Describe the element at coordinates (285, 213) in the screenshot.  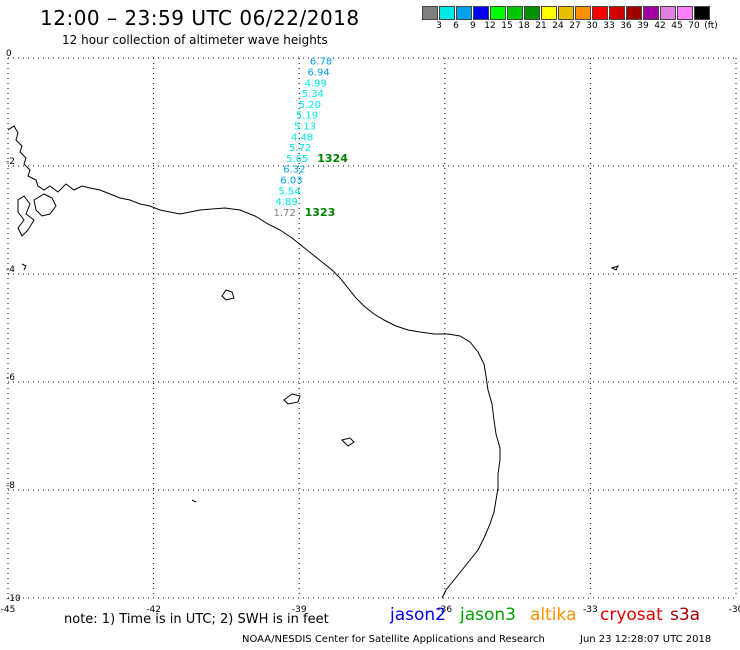
I see `wave-height-reading: 1.72` at that location.